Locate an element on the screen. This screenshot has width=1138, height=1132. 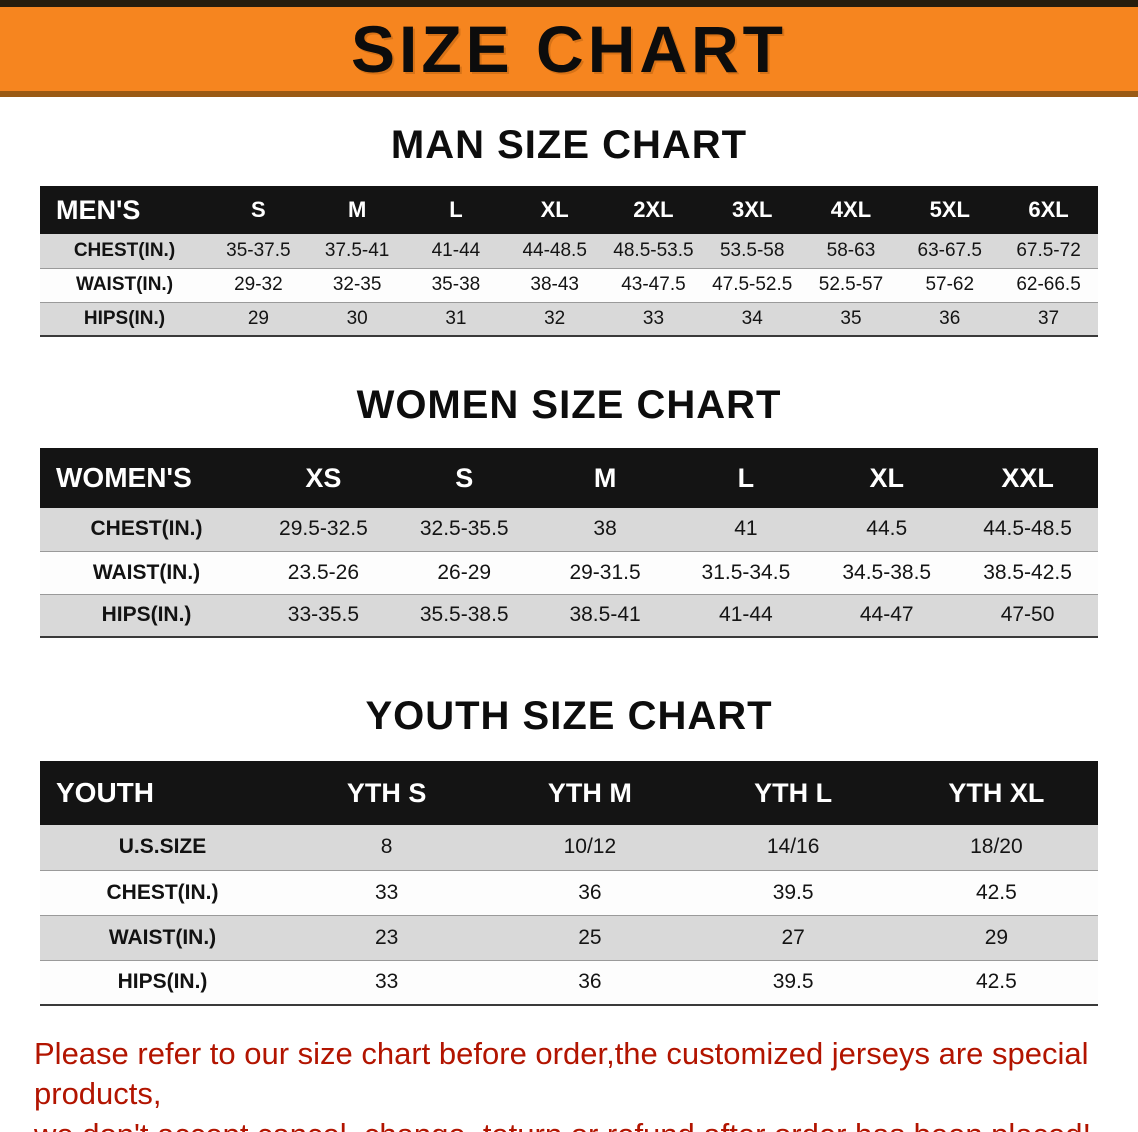
table-cell: 38.5-41 is located at coordinates (605, 615).